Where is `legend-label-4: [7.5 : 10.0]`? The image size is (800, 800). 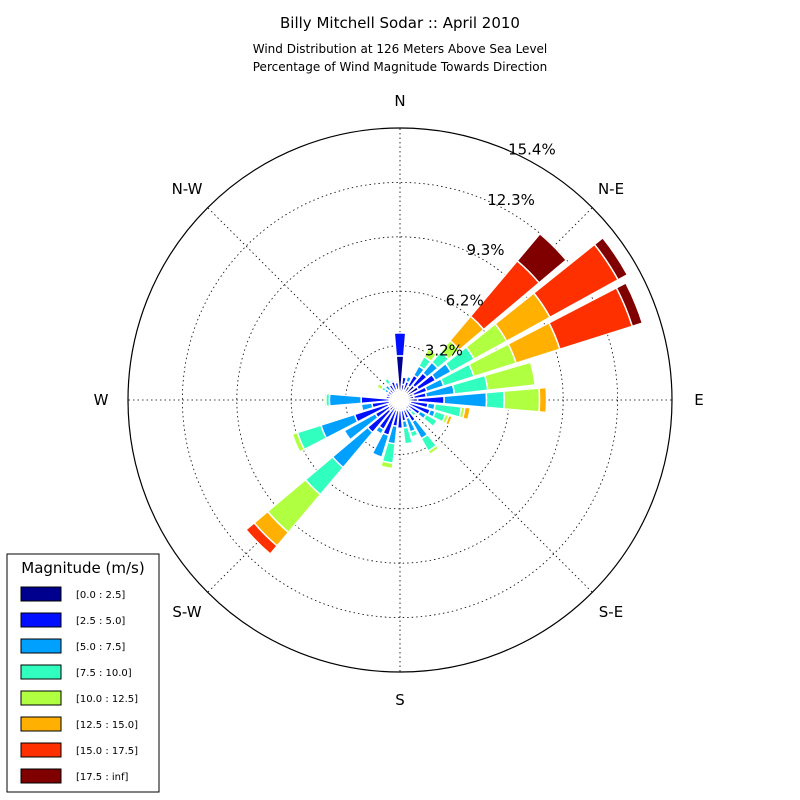
legend-label-4: [7.5 : 10.0] is located at coordinates (104, 673).